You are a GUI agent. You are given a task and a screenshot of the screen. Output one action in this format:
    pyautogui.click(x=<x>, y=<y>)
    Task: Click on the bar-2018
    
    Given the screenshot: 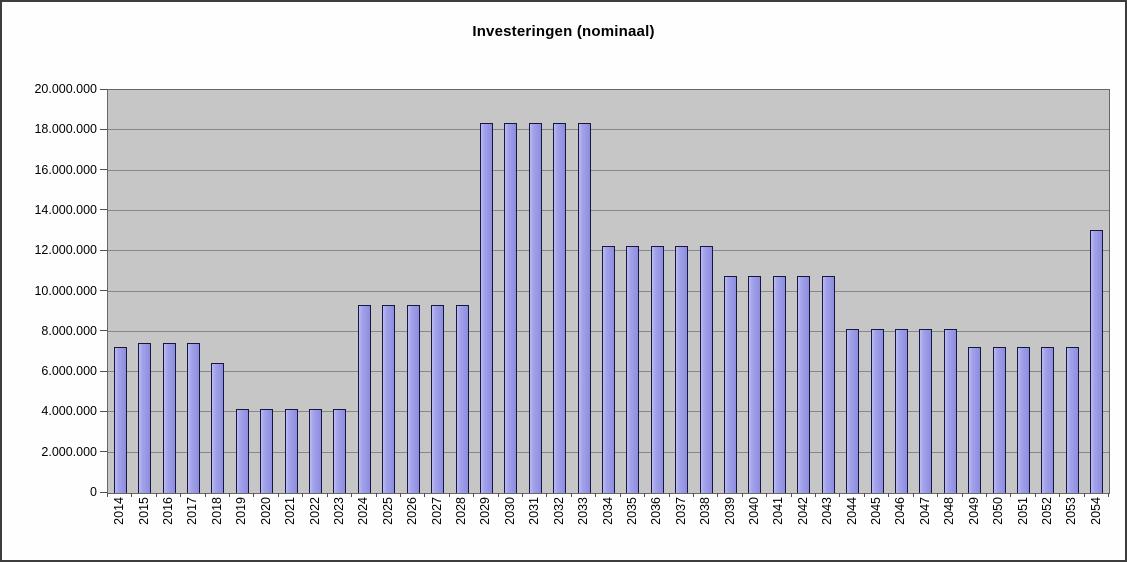 What is the action you would take?
    pyautogui.click(x=218, y=428)
    